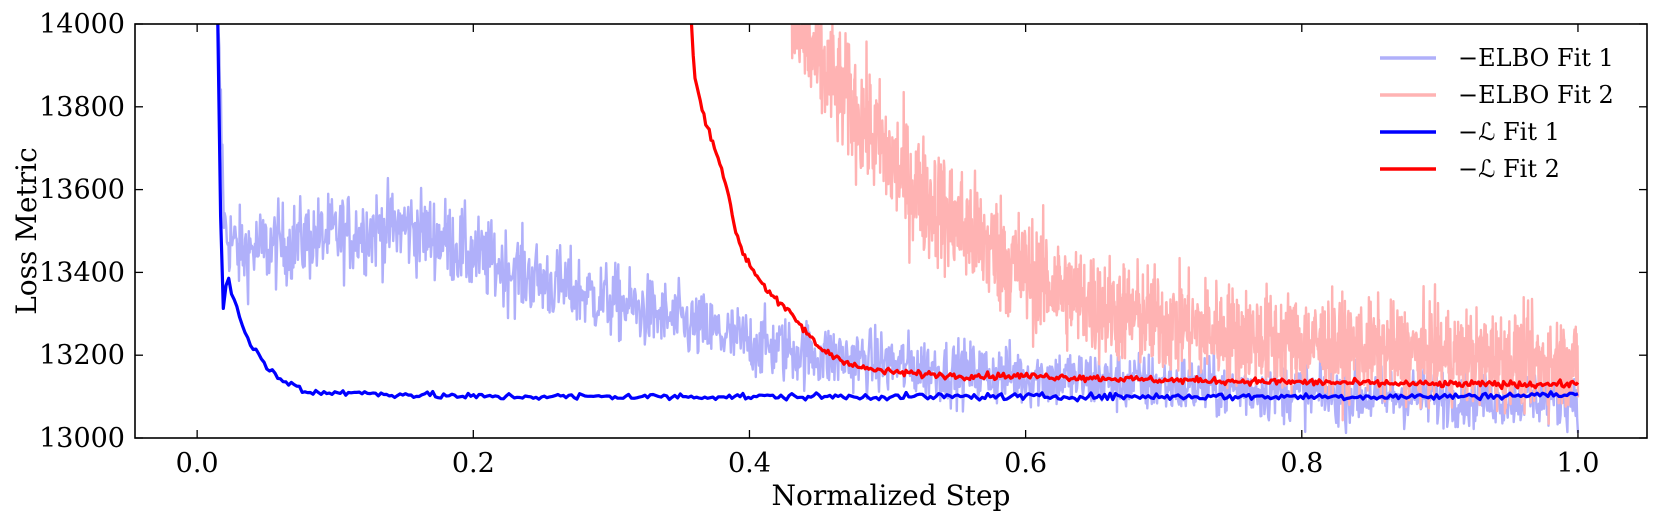 The height and width of the screenshot is (527, 1660). What do you see at coordinates (1536, 95) in the screenshot?
I see `legend-label: −ELBO Fit 2` at bounding box center [1536, 95].